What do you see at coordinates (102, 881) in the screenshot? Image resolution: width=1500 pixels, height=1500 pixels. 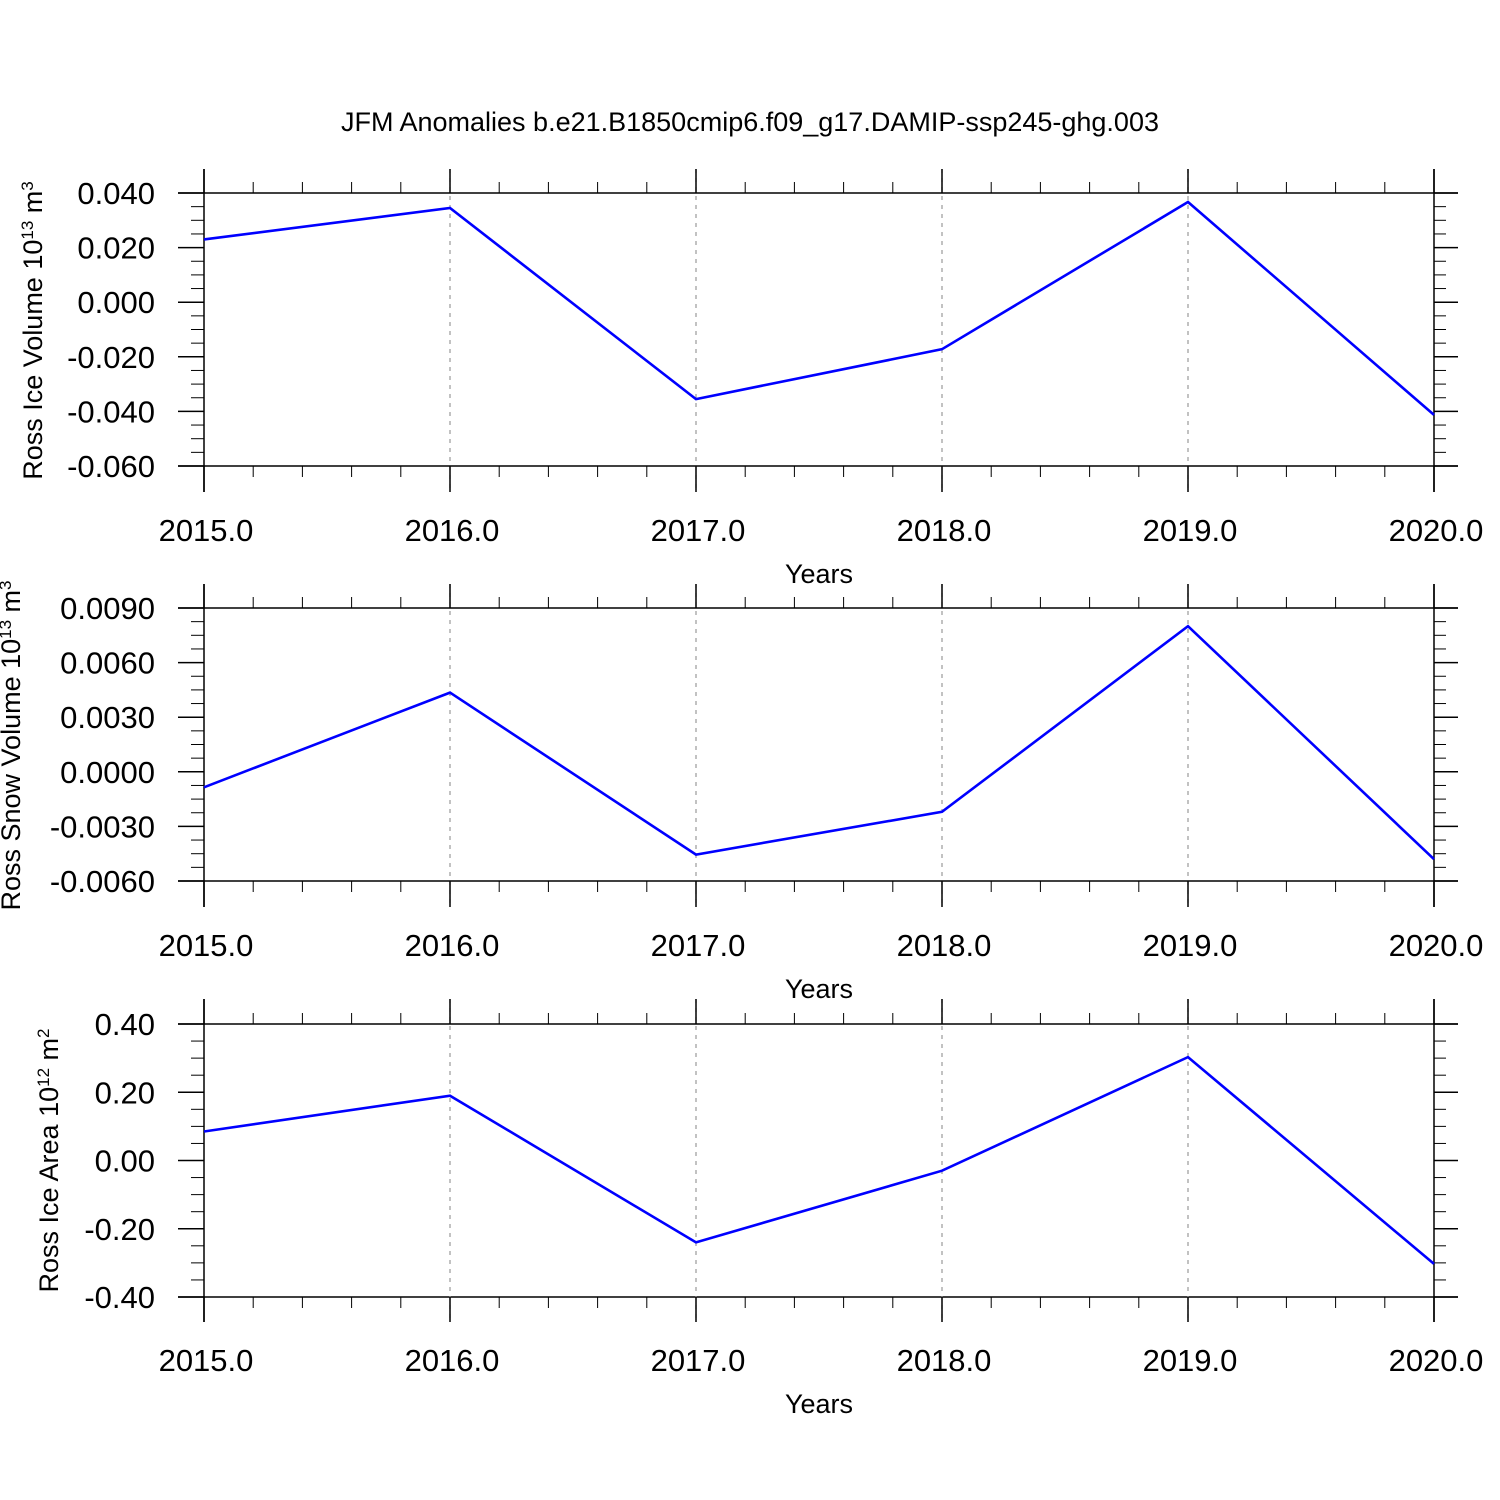 I see `y-tick-label: -0.0060` at bounding box center [102, 881].